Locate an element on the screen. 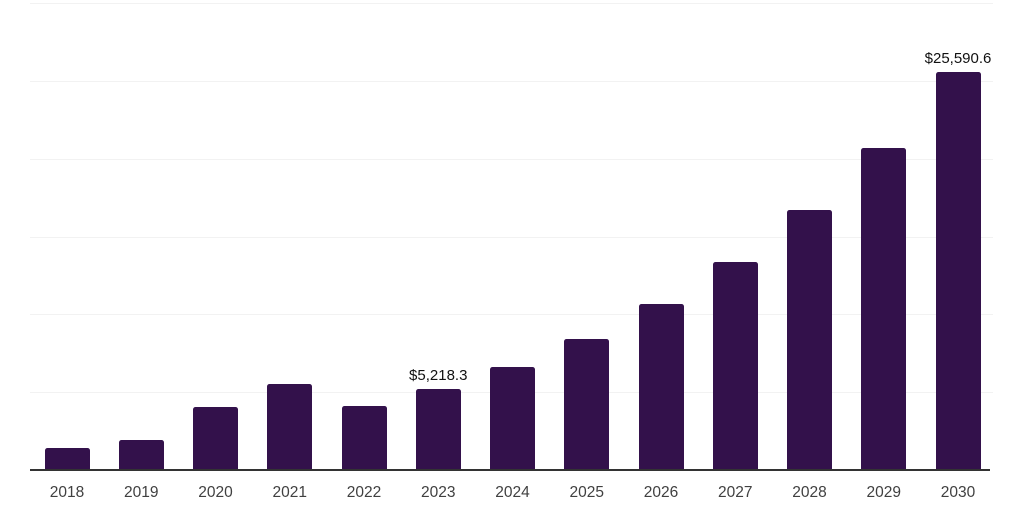 The height and width of the screenshot is (512, 1024). x-tick-label-2019: 2019 is located at coordinates (141, 492).